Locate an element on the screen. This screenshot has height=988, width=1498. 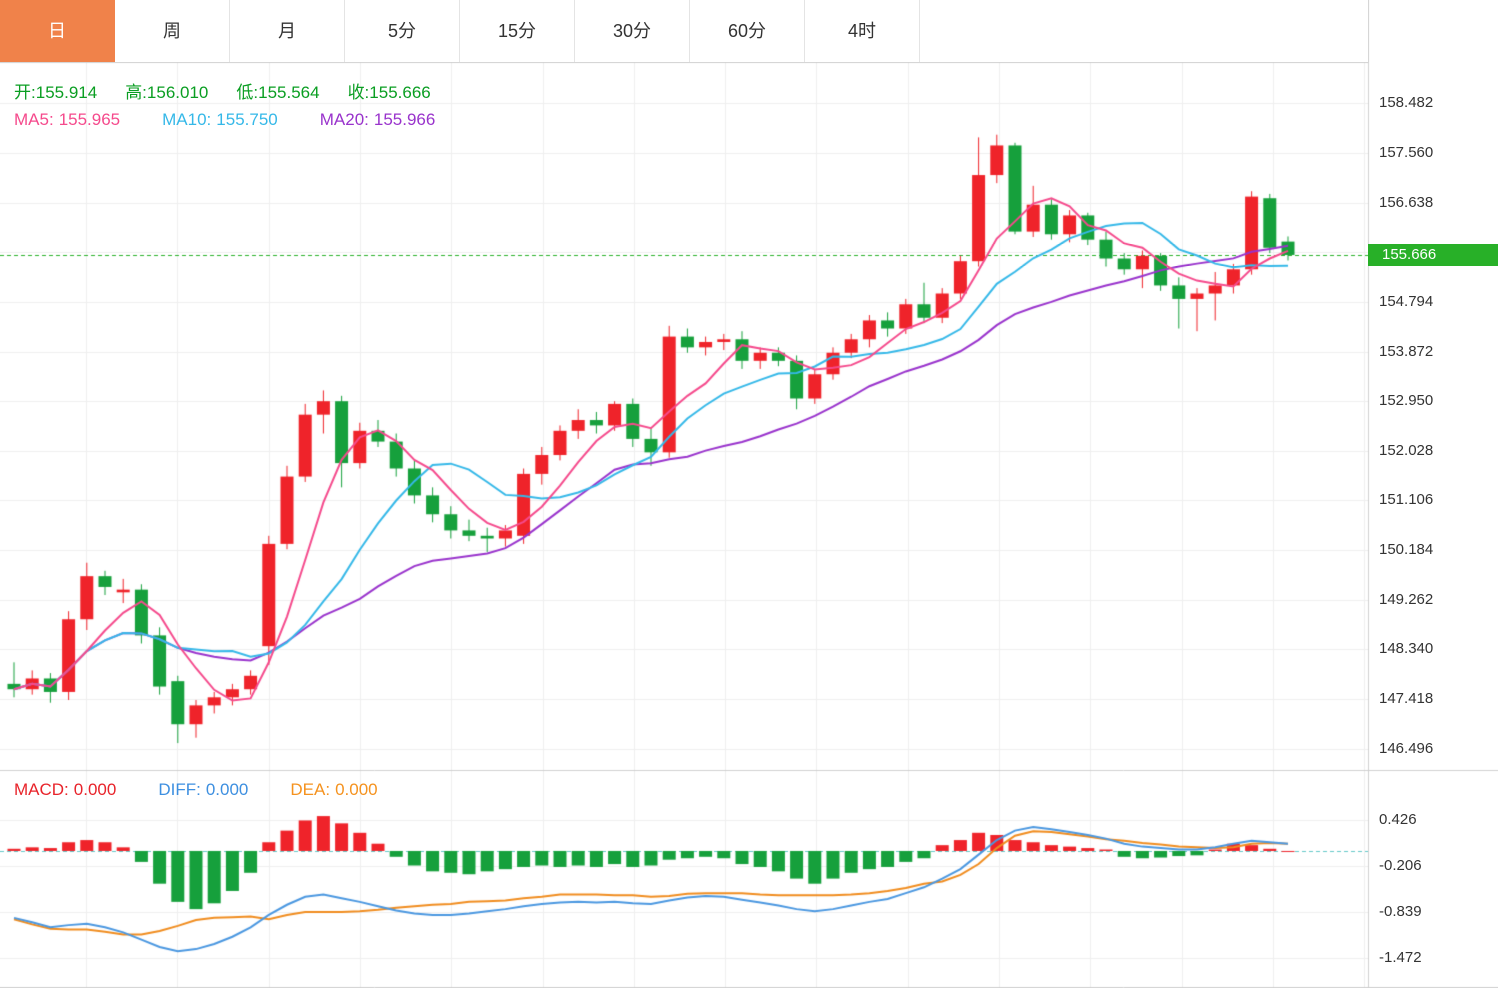
macd-axis-label: -0.839 is located at coordinates (1400, 911).